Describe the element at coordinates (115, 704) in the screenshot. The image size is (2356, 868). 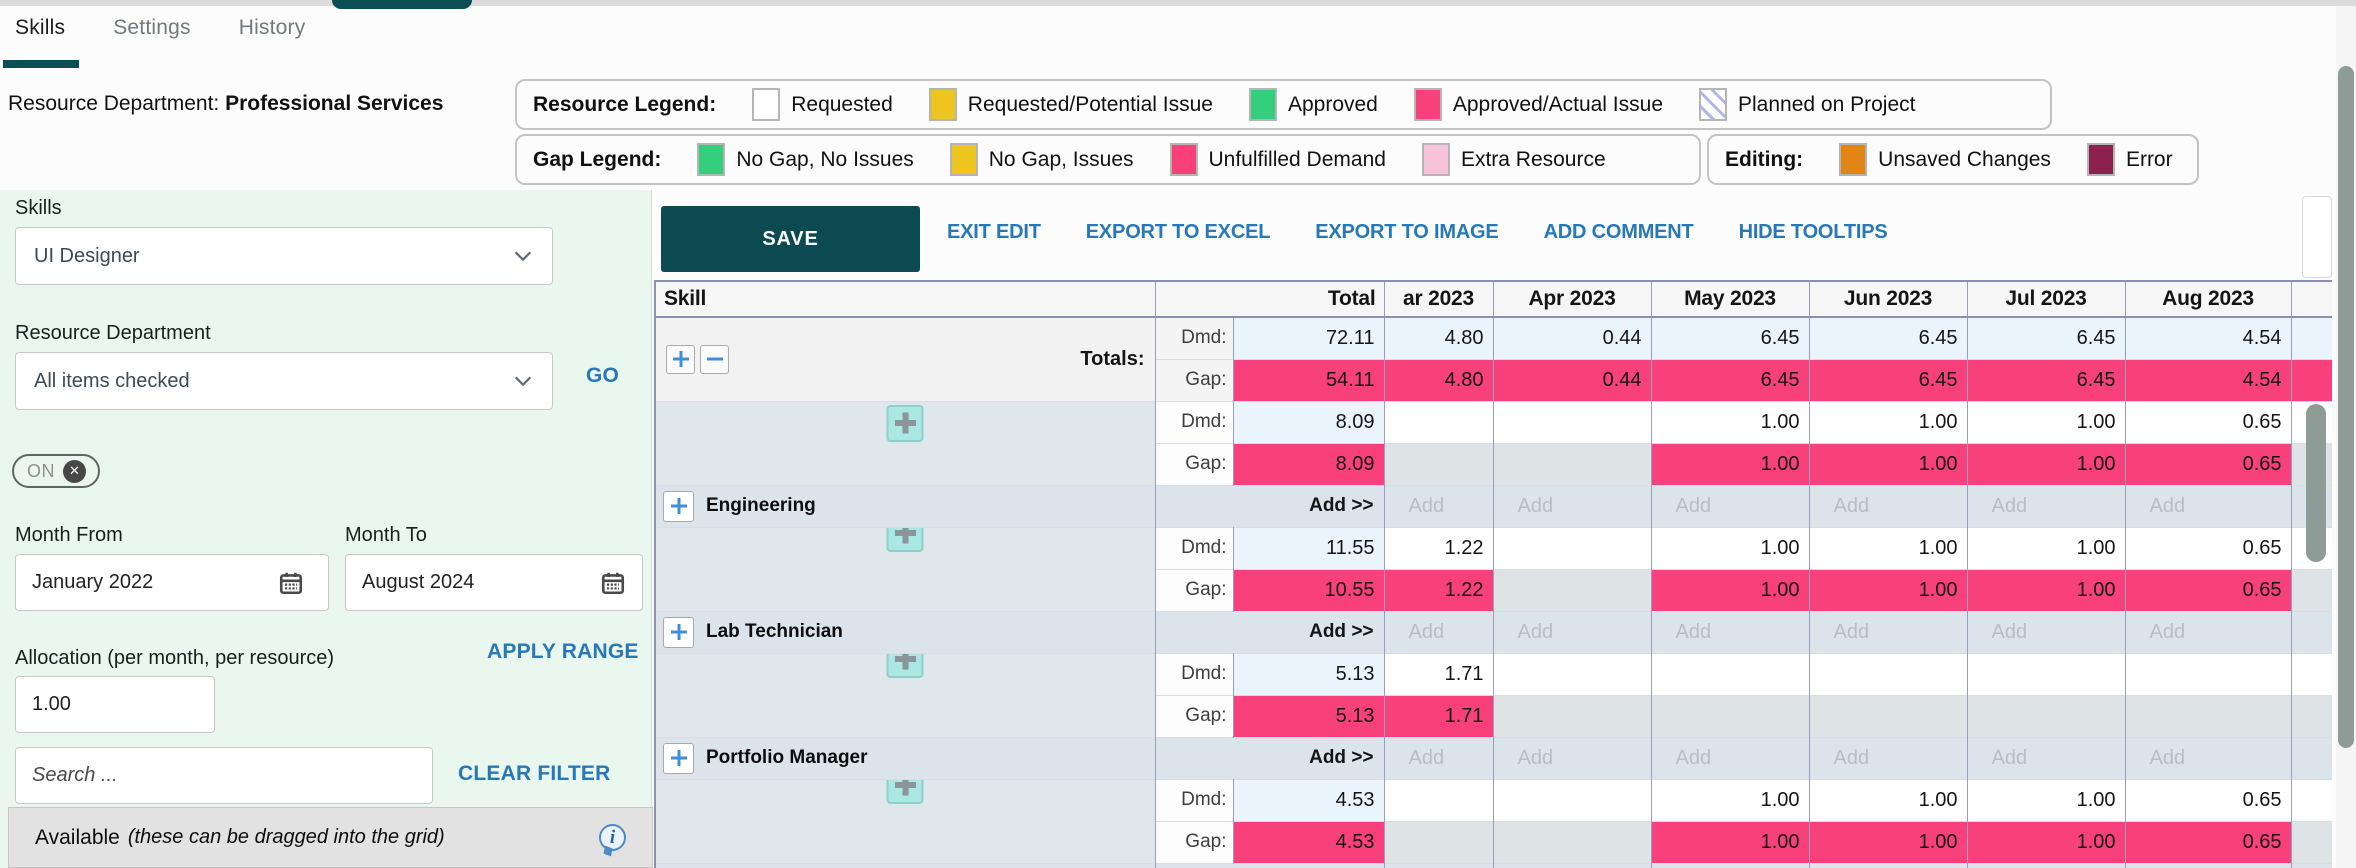
I see `allocation-input` at that location.